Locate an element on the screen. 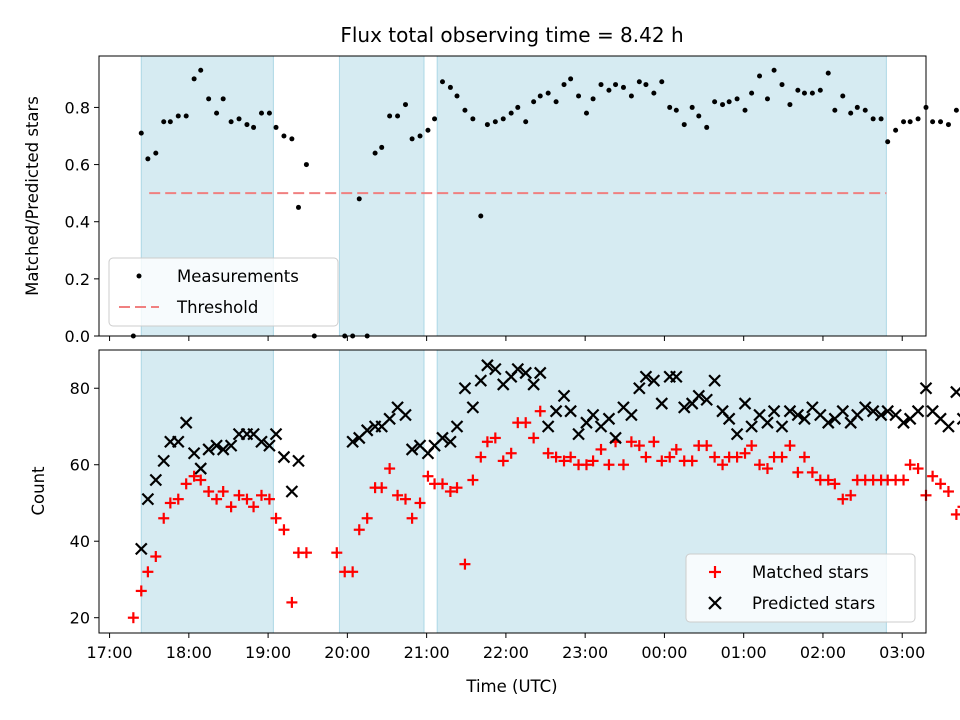 Image resolution: width=960 pixels, height=720 pixels. legend-marker-measurements is located at coordinates (139, 276).